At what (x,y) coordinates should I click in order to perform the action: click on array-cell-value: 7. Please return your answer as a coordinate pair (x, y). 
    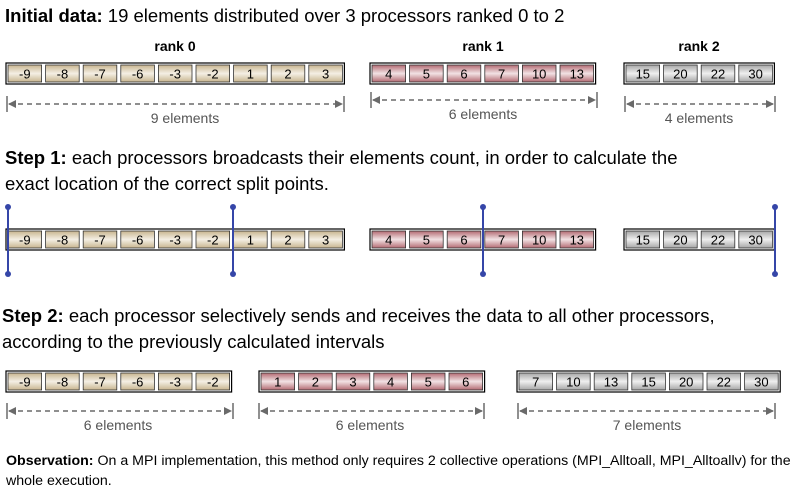
    Looking at the image, I should click on (501, 74).